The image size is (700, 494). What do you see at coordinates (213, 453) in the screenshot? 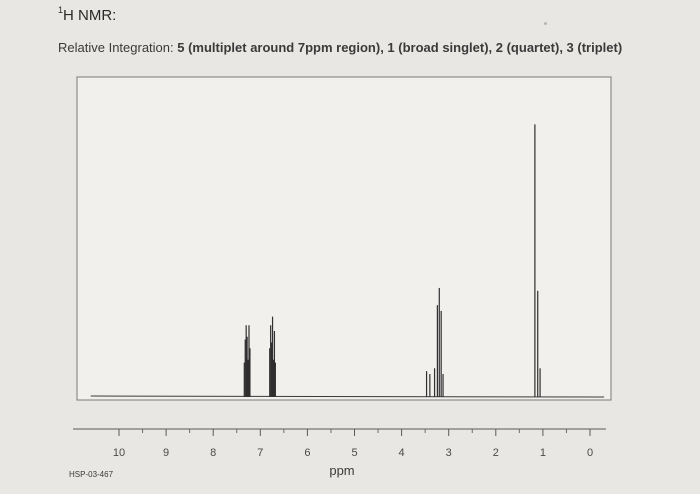
I see `x-tick-label: 8` at bounding box center [213, 453].